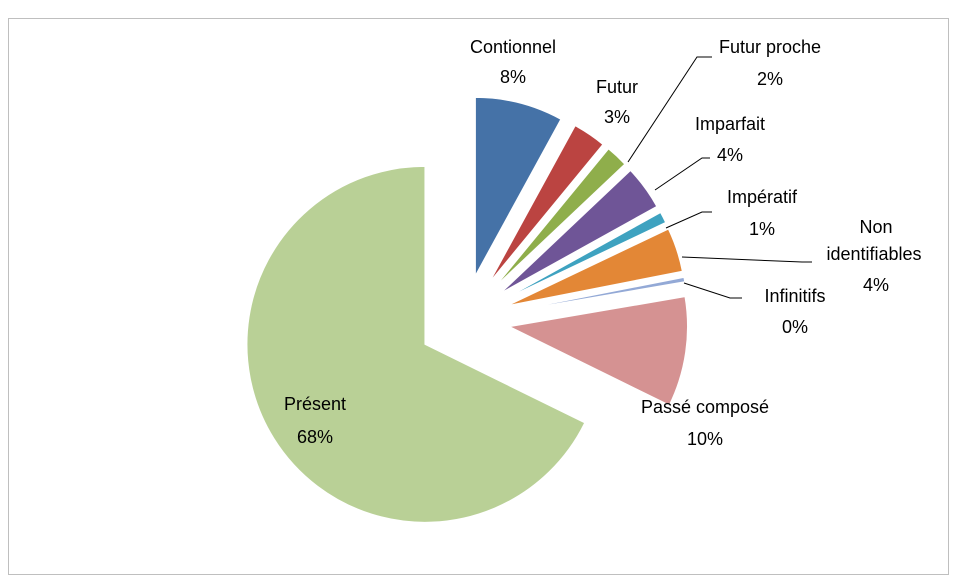 This screenshot has height=583, width=957. Describe the element at coordinates (513, 47) in the screenshot. I see `slice-label: Contionnel` at that location.